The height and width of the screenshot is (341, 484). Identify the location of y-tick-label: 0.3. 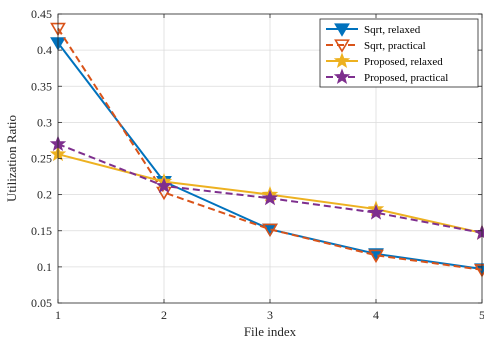
(44, 122).